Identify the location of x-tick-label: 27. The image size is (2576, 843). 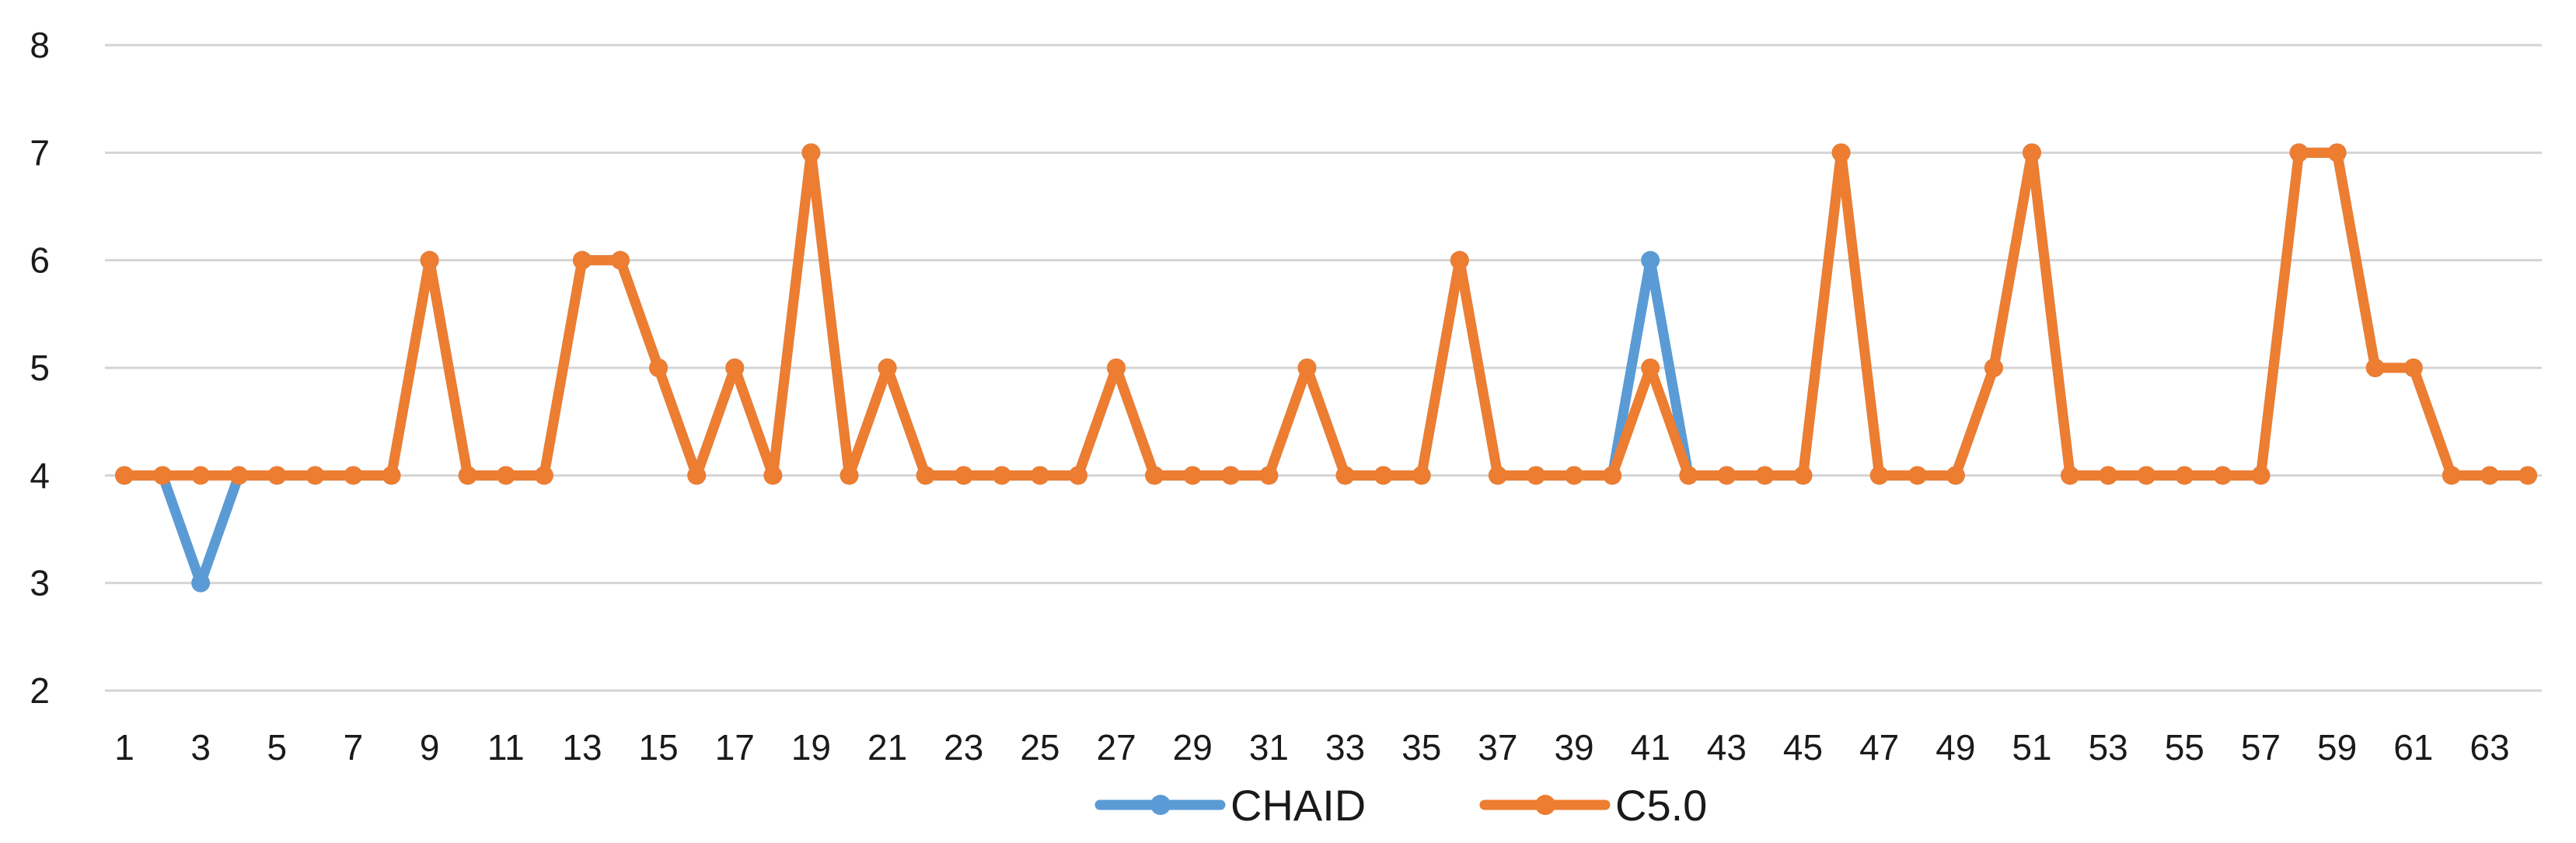
(1116, 747).